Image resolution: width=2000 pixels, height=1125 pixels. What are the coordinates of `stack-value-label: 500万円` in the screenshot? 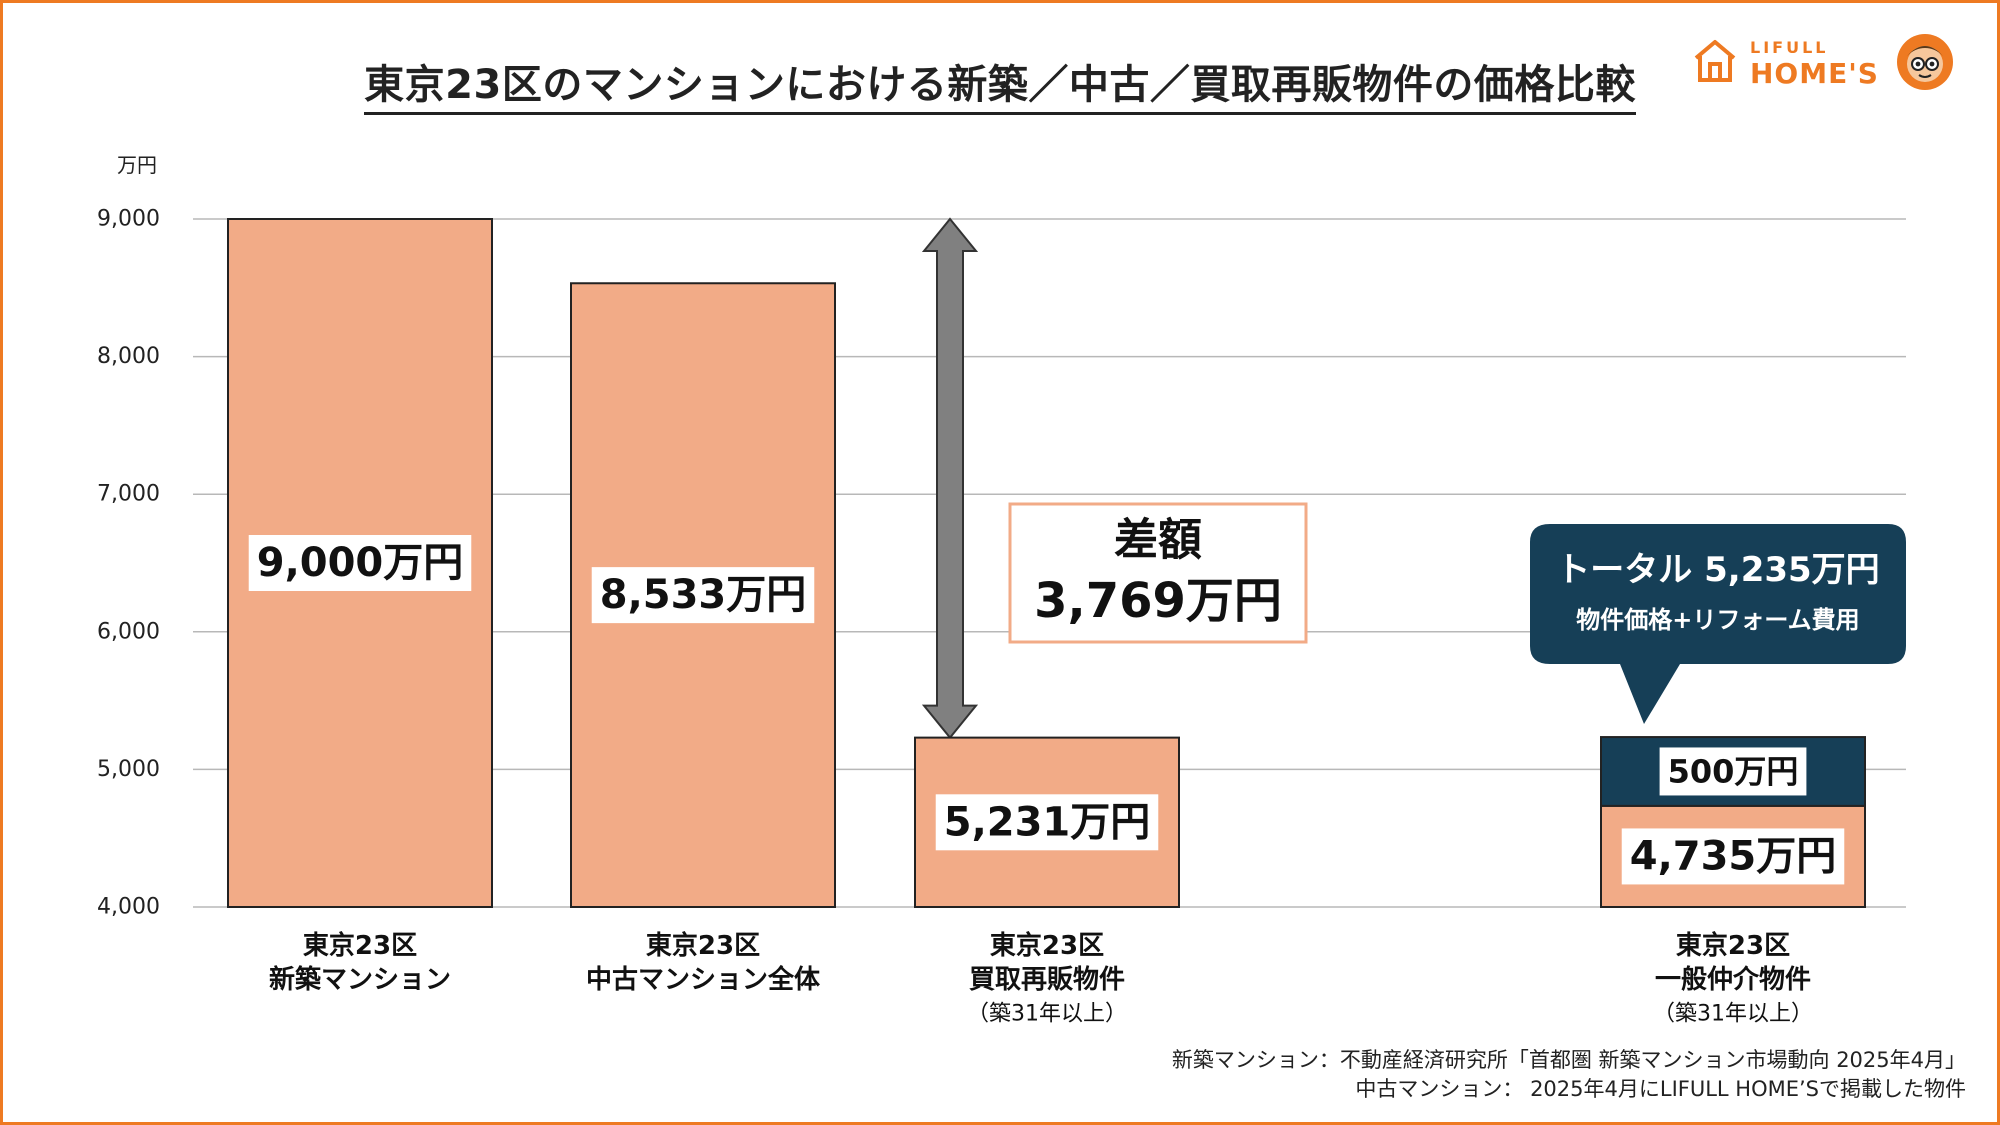 It's located at (1733, 771).